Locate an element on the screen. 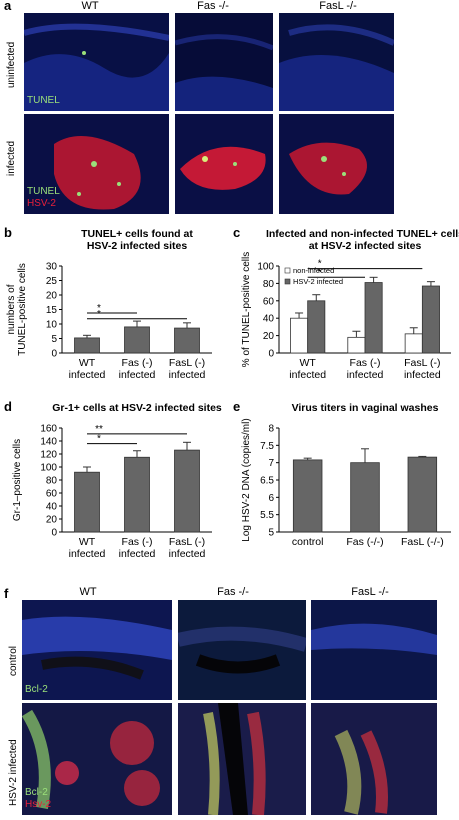 This screenshot has height=820, width=459. column-label-fasl: FasL -/- is located at coordinates (370, 592).